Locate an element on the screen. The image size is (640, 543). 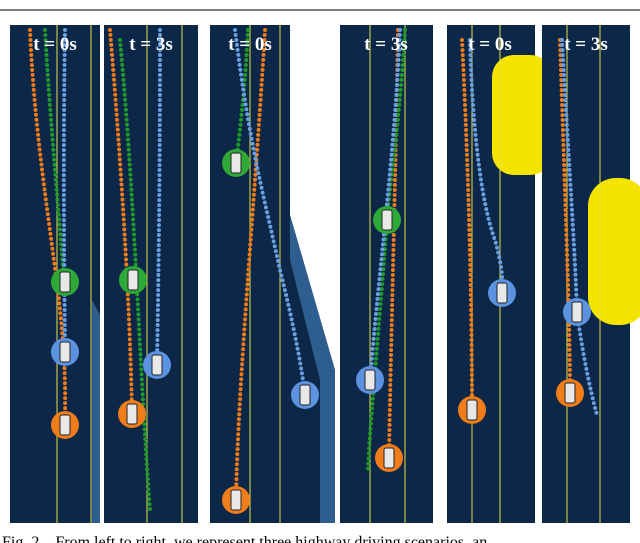
panel: t = 0s is located at coordinates (55, 274).